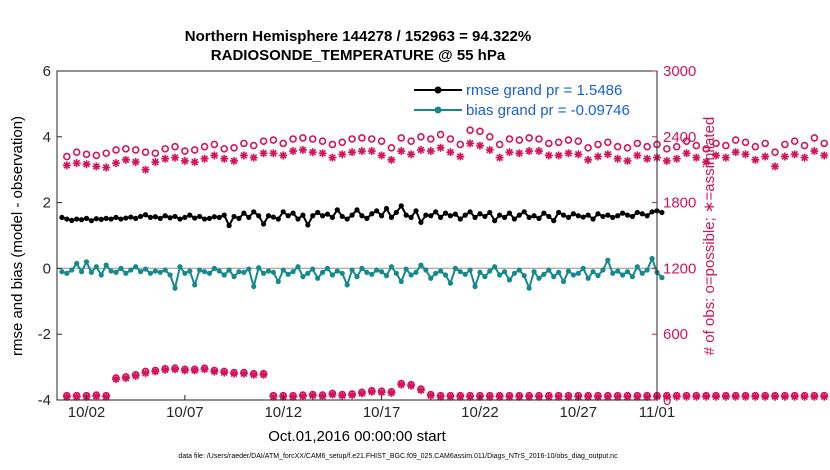  I want to click on y-tick-label: 6, so click(47, 71).